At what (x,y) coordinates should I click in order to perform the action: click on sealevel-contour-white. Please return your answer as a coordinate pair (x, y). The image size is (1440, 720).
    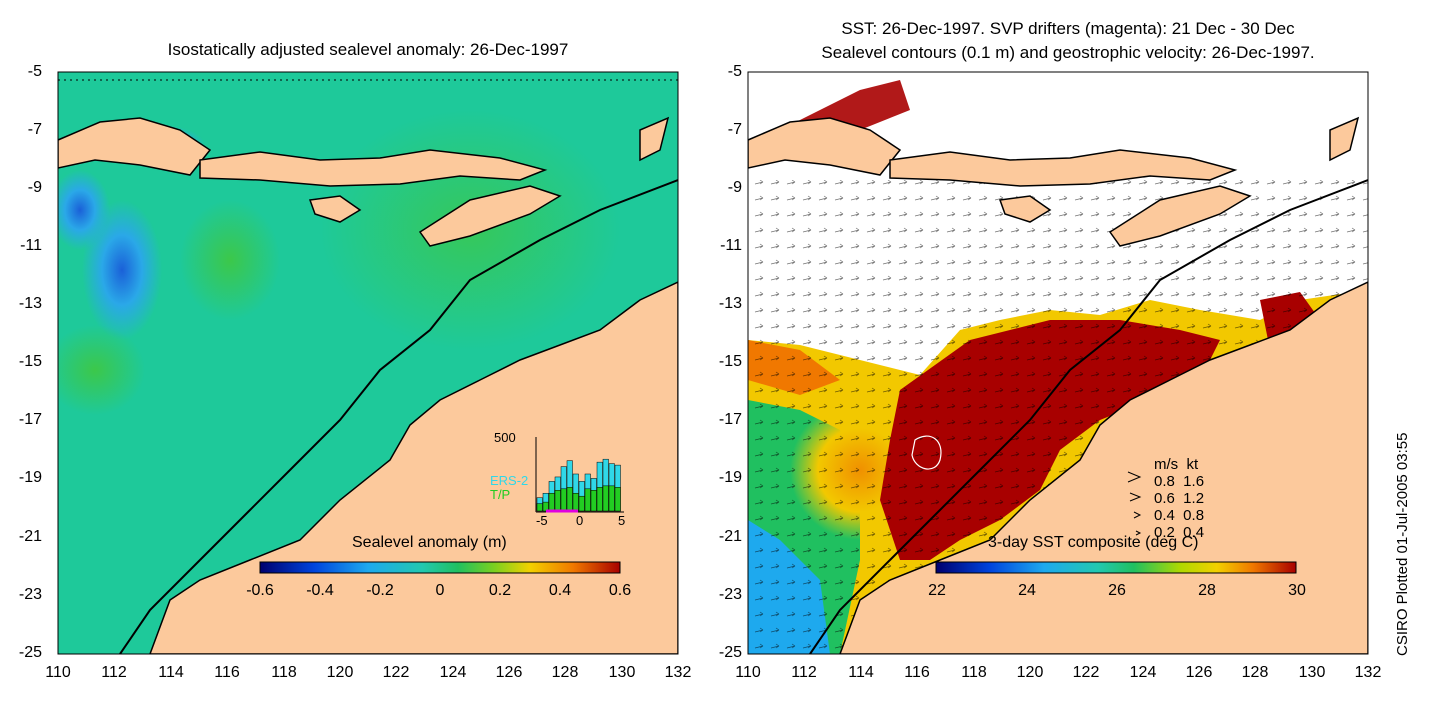
    Looking at the image, I should click on (926, 452).